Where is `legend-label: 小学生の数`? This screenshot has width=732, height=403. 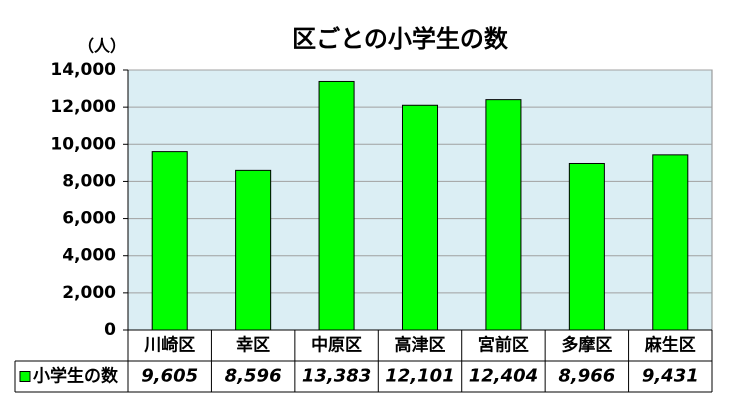
legend-label: 小学生の数 is located at coordinates (76, 376).